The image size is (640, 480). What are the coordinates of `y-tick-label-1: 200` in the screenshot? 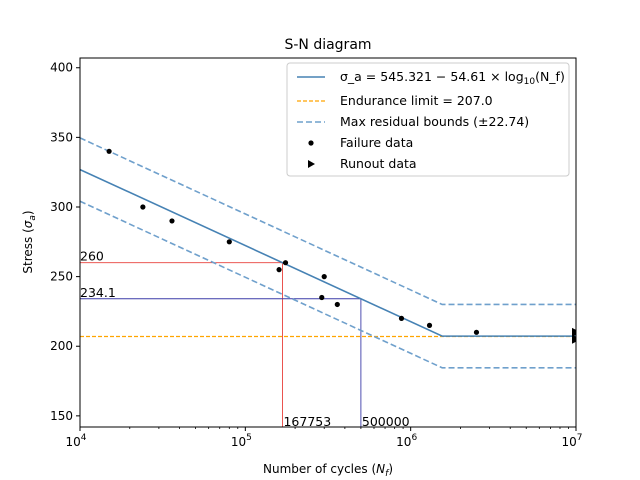 It's located at (61, 346).